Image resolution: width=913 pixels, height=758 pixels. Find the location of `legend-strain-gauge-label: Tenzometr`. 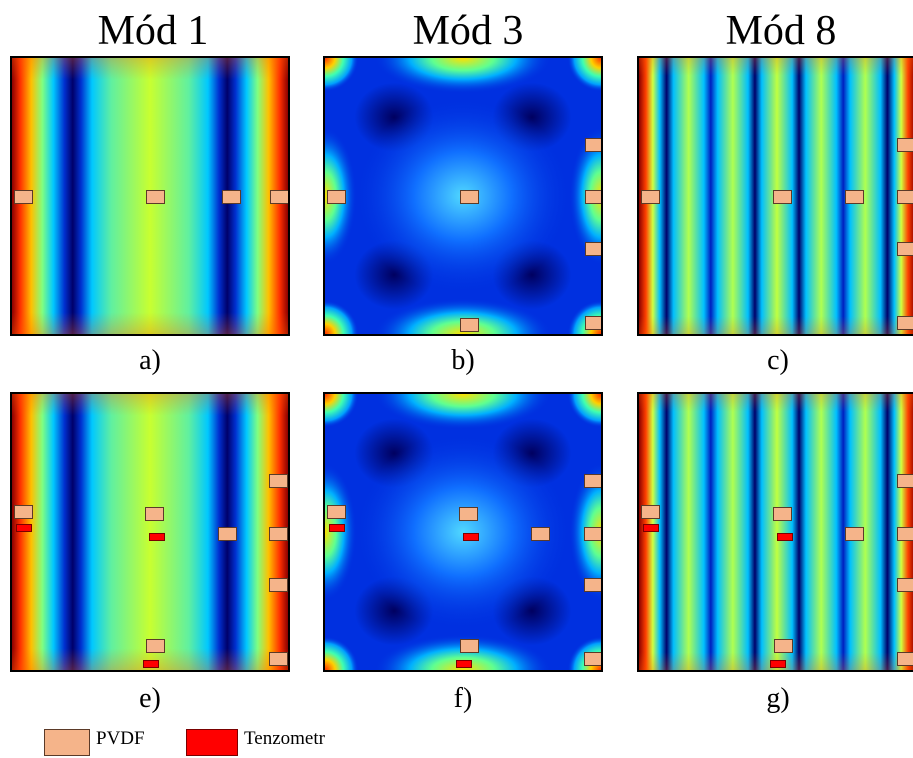

legend-strain-gauge-label: Tenzometr is located at coordinates (284, 738).